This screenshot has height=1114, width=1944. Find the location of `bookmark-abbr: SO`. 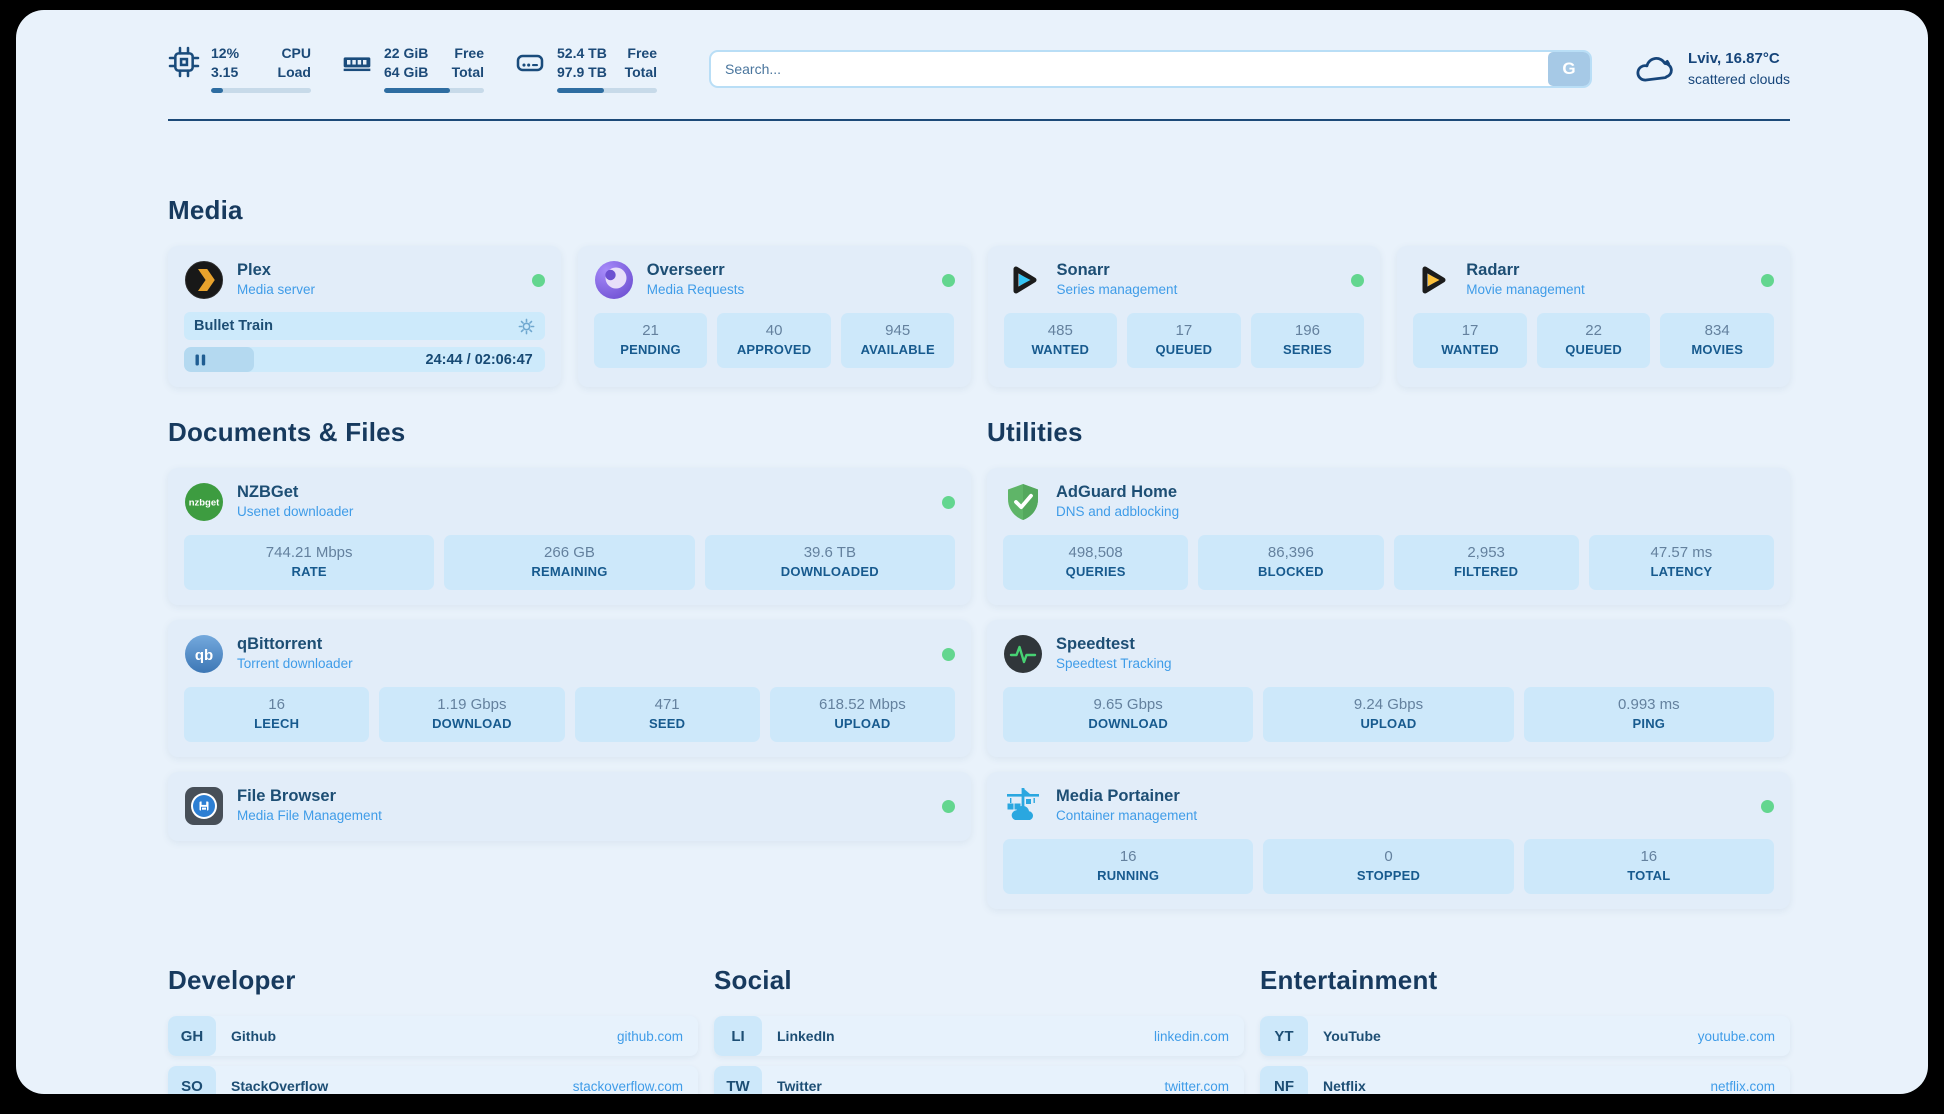

bookmark-abbr: SO is located at coordinates (192, 1080).